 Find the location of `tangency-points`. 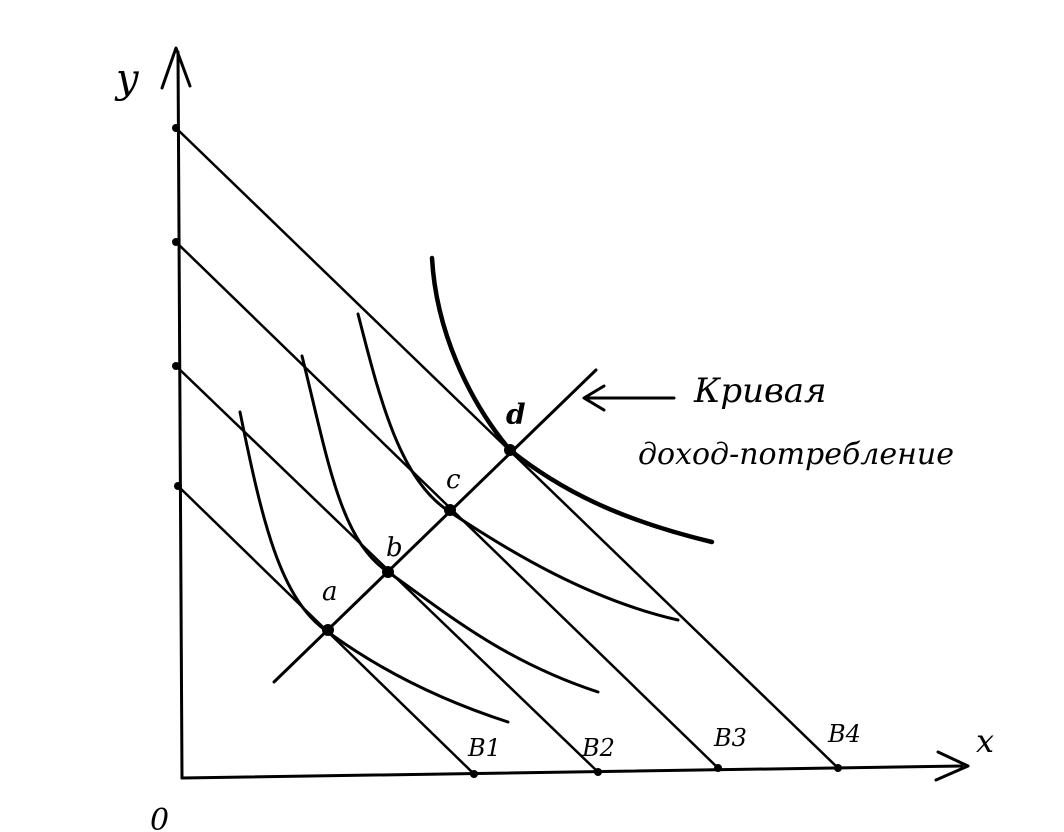

tangency-points is located at coordinates (419, 540).